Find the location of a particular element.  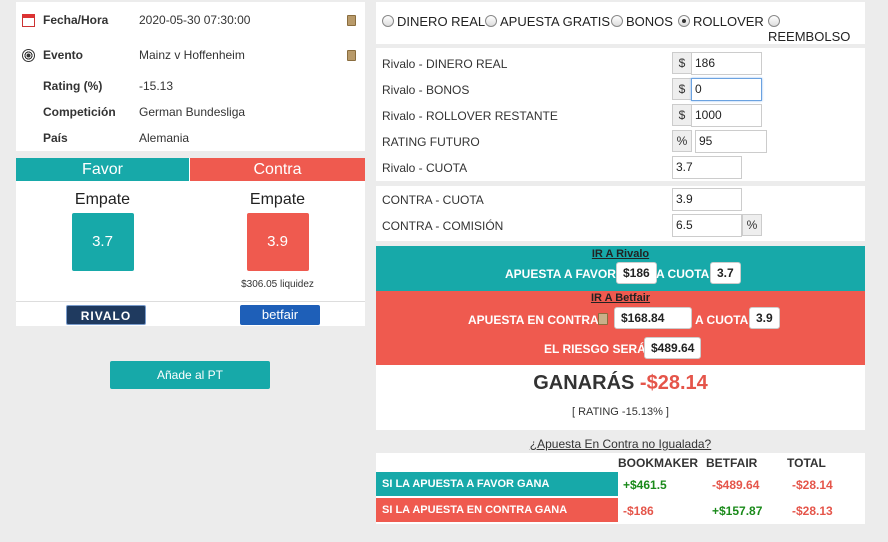

rating-futuro-input: 95 is located at coordinates (731, 141).